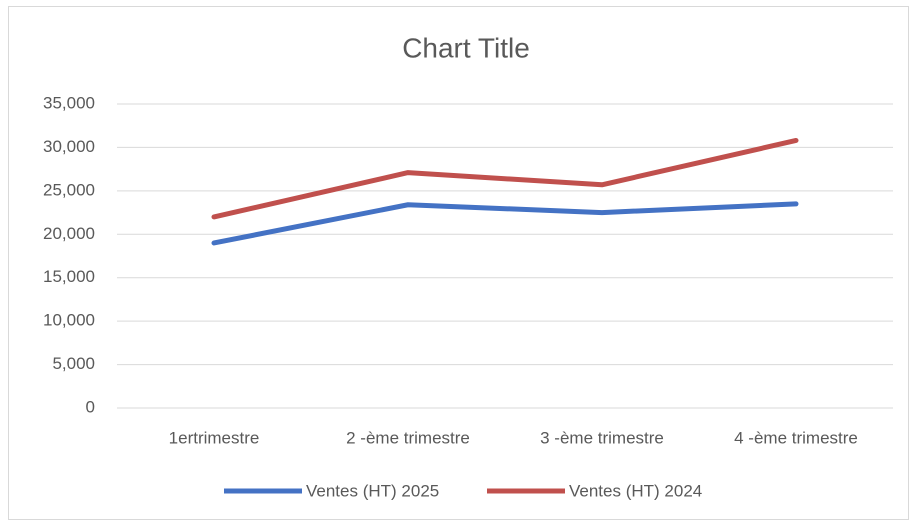 This screenshot has width=911, height=526. Describe the element at coordinates (635, 490) in the screenshot. I see `legend-label: Ventes (HT) 2024` at that location.